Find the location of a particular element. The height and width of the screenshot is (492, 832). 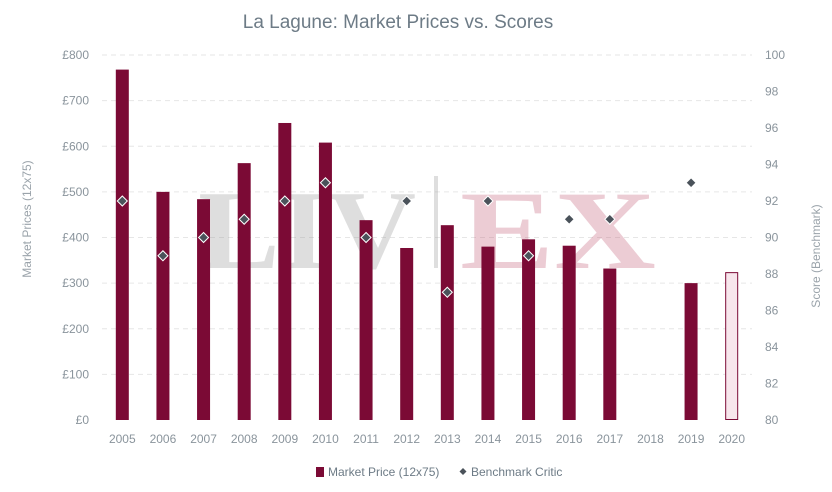

x-tick-label: 2011 is located at coordinates (366, 439).